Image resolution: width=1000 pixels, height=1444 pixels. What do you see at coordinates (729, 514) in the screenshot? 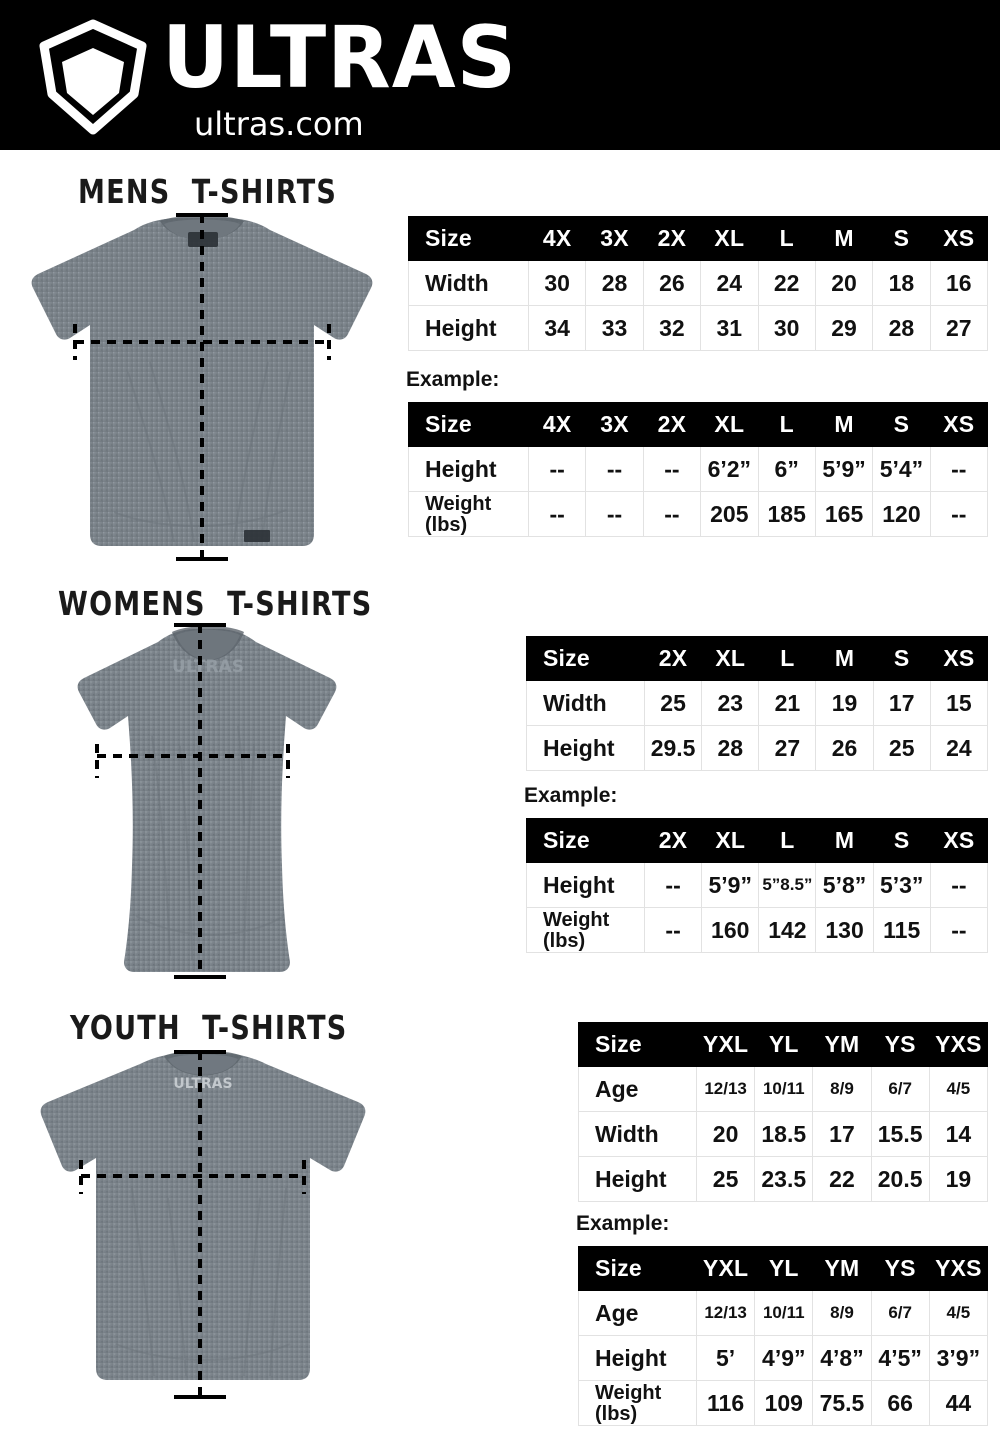
I see `cell: 205` at bounding box center [729, 514].